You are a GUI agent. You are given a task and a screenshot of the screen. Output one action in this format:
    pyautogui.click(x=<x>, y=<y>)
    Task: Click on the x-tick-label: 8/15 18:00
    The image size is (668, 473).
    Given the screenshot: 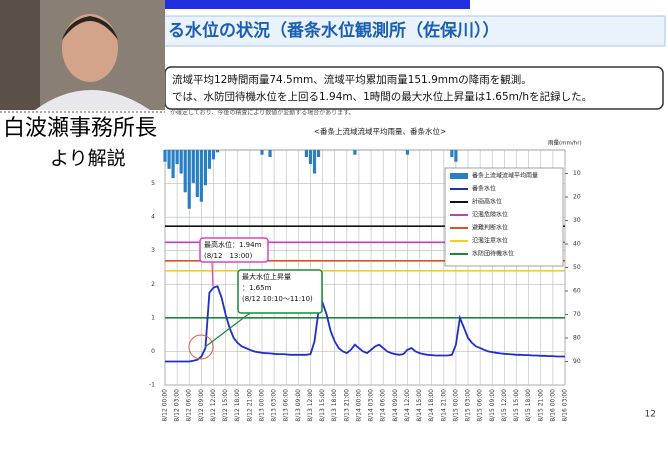 What is the action you would take?
    pyautogui.click(x=528, y=405)
    